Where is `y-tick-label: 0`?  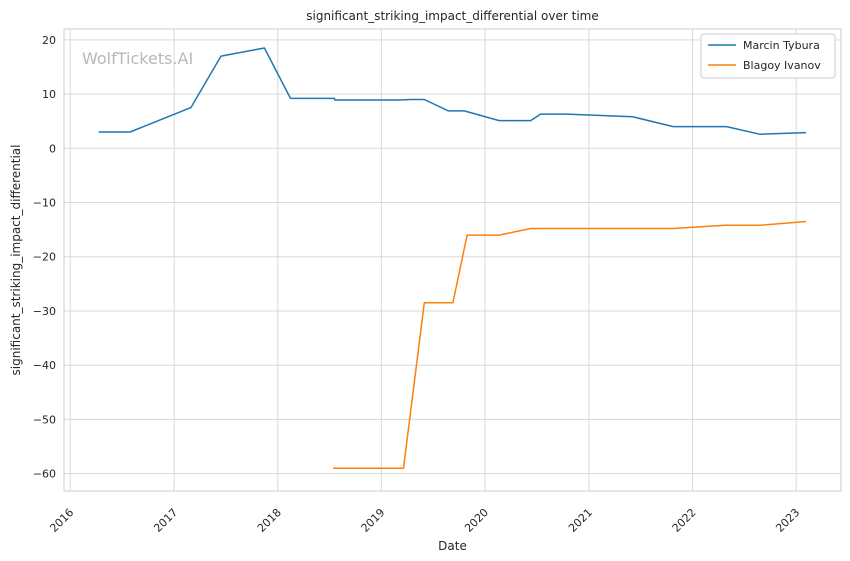
y-tick-label: 0 is located at coordinates (52, 148).